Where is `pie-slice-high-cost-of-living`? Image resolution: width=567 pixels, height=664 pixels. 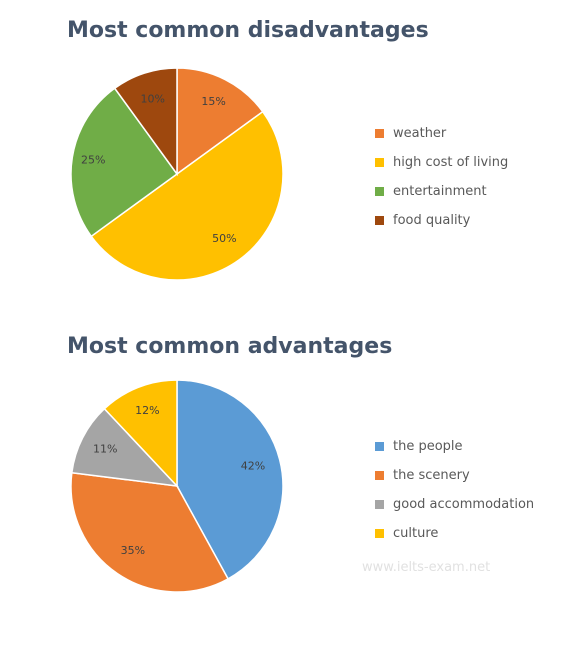 pie-slice-high-cost-of-living is located at coordinates (187, 195).